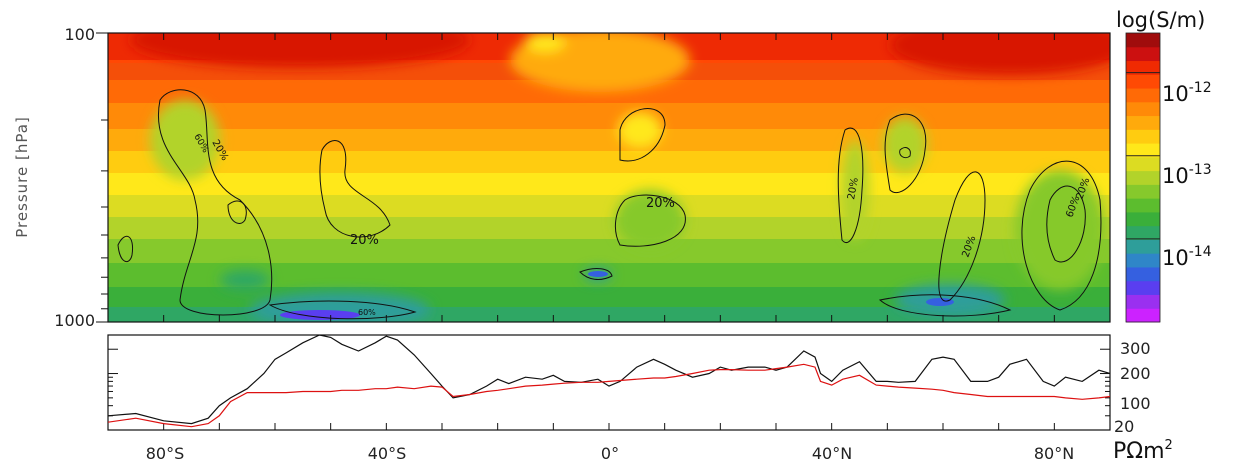 Image resolution: width=1233 pixels, height=469 pixels. I want to click on colorbar-title: log(S/m), so click(1160, 20).